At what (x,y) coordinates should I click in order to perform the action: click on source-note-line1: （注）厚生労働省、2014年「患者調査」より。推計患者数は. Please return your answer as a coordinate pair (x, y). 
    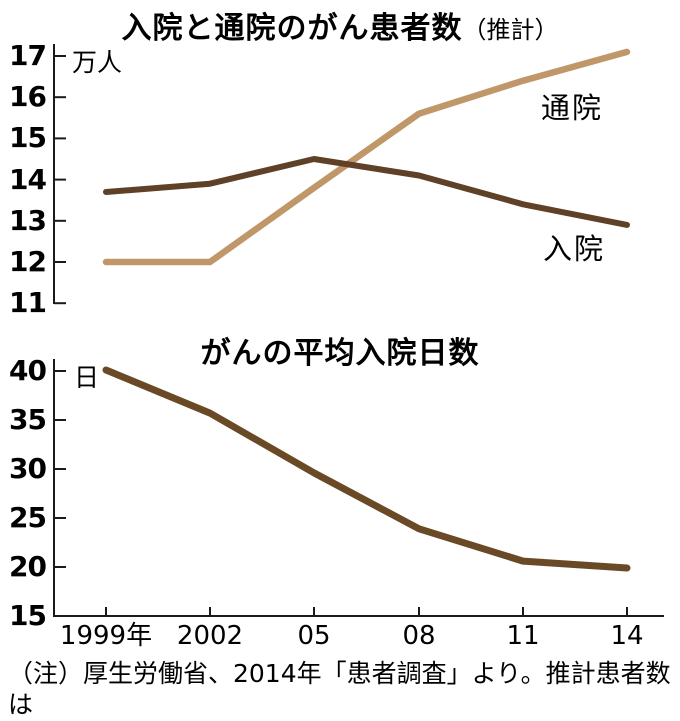
    Looking at the image, I should click on (339, 689).